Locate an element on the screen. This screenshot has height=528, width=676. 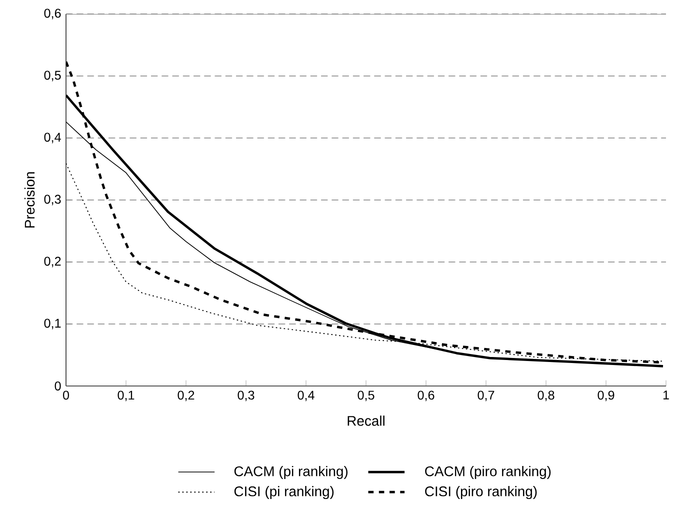
x-tick-label: 0,5 is located at coordinates (366, 396).